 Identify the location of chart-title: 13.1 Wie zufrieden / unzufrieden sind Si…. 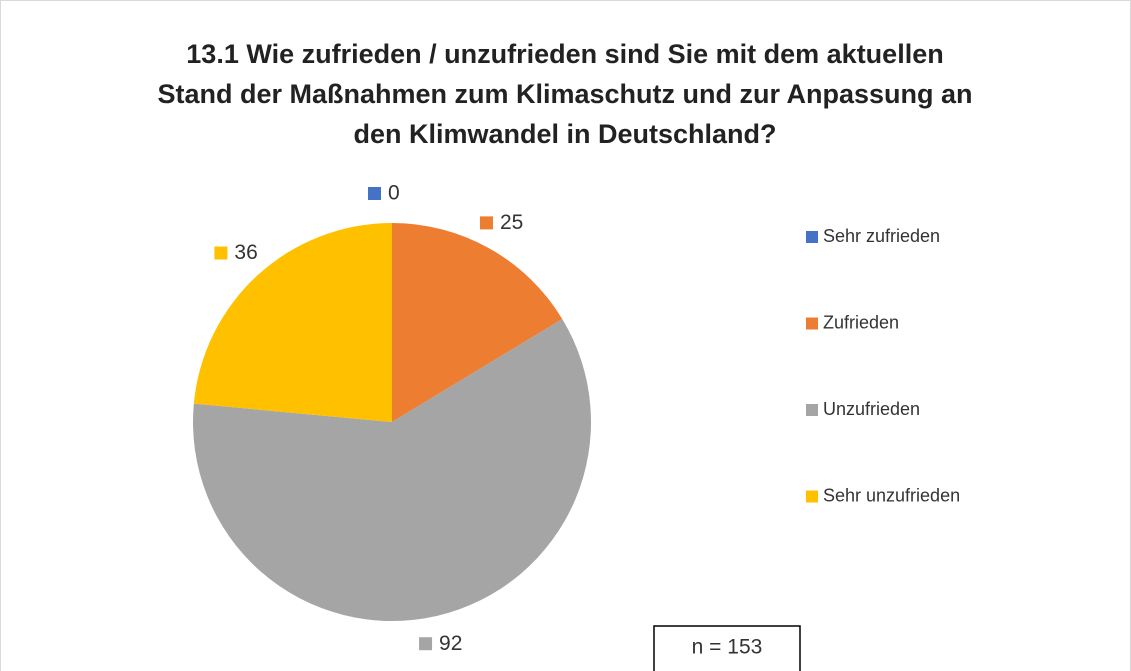
(565, 94).